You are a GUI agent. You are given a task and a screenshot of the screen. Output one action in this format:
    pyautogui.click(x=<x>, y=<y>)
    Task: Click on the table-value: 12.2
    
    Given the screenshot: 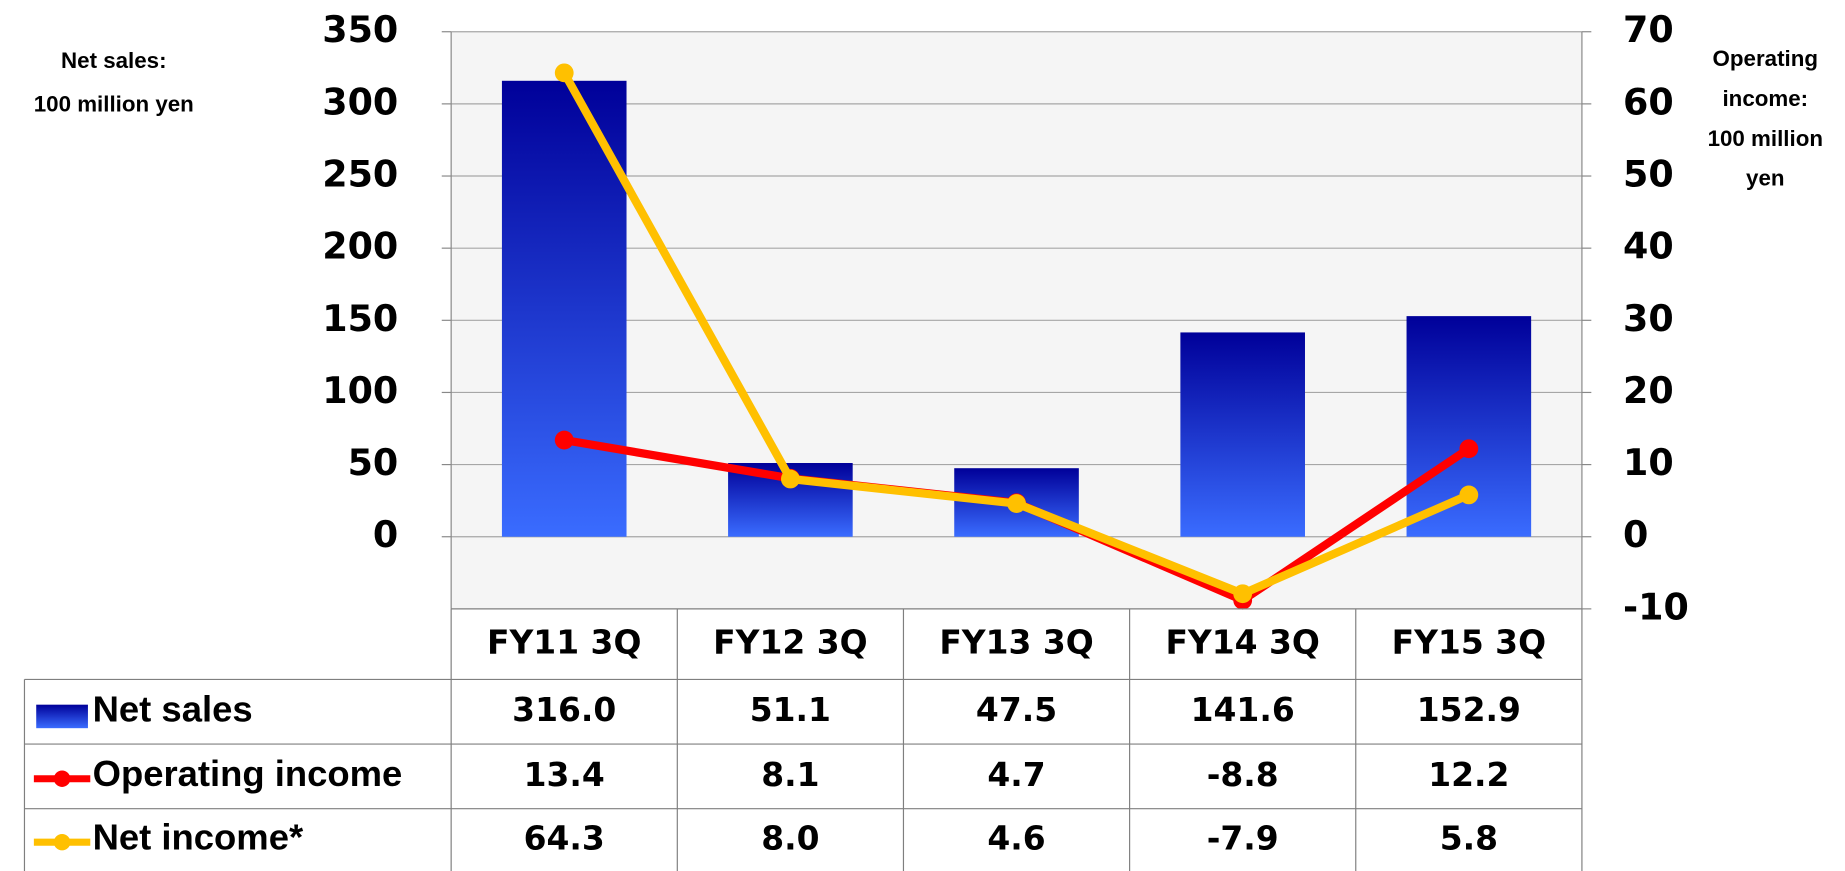 What is the action you would take?
    pyautogui.click(x=1468, y=774)
    